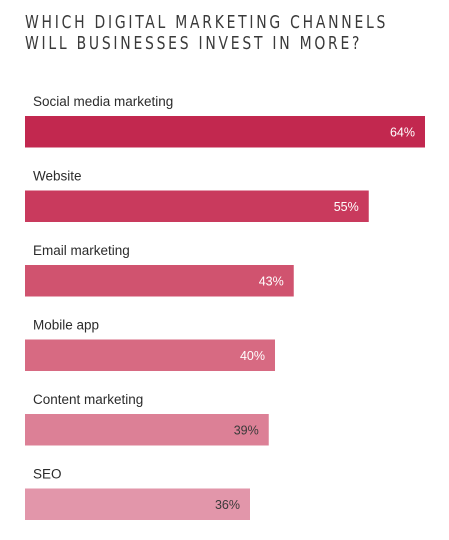 This screenshot has width=449, height=540. What do you see at coordinates (194, 43) in the screenshot?
I see `chart-title-line-2: WILL BUSINESSES INVEST IN MORE?` at bounding box center [194, 43].